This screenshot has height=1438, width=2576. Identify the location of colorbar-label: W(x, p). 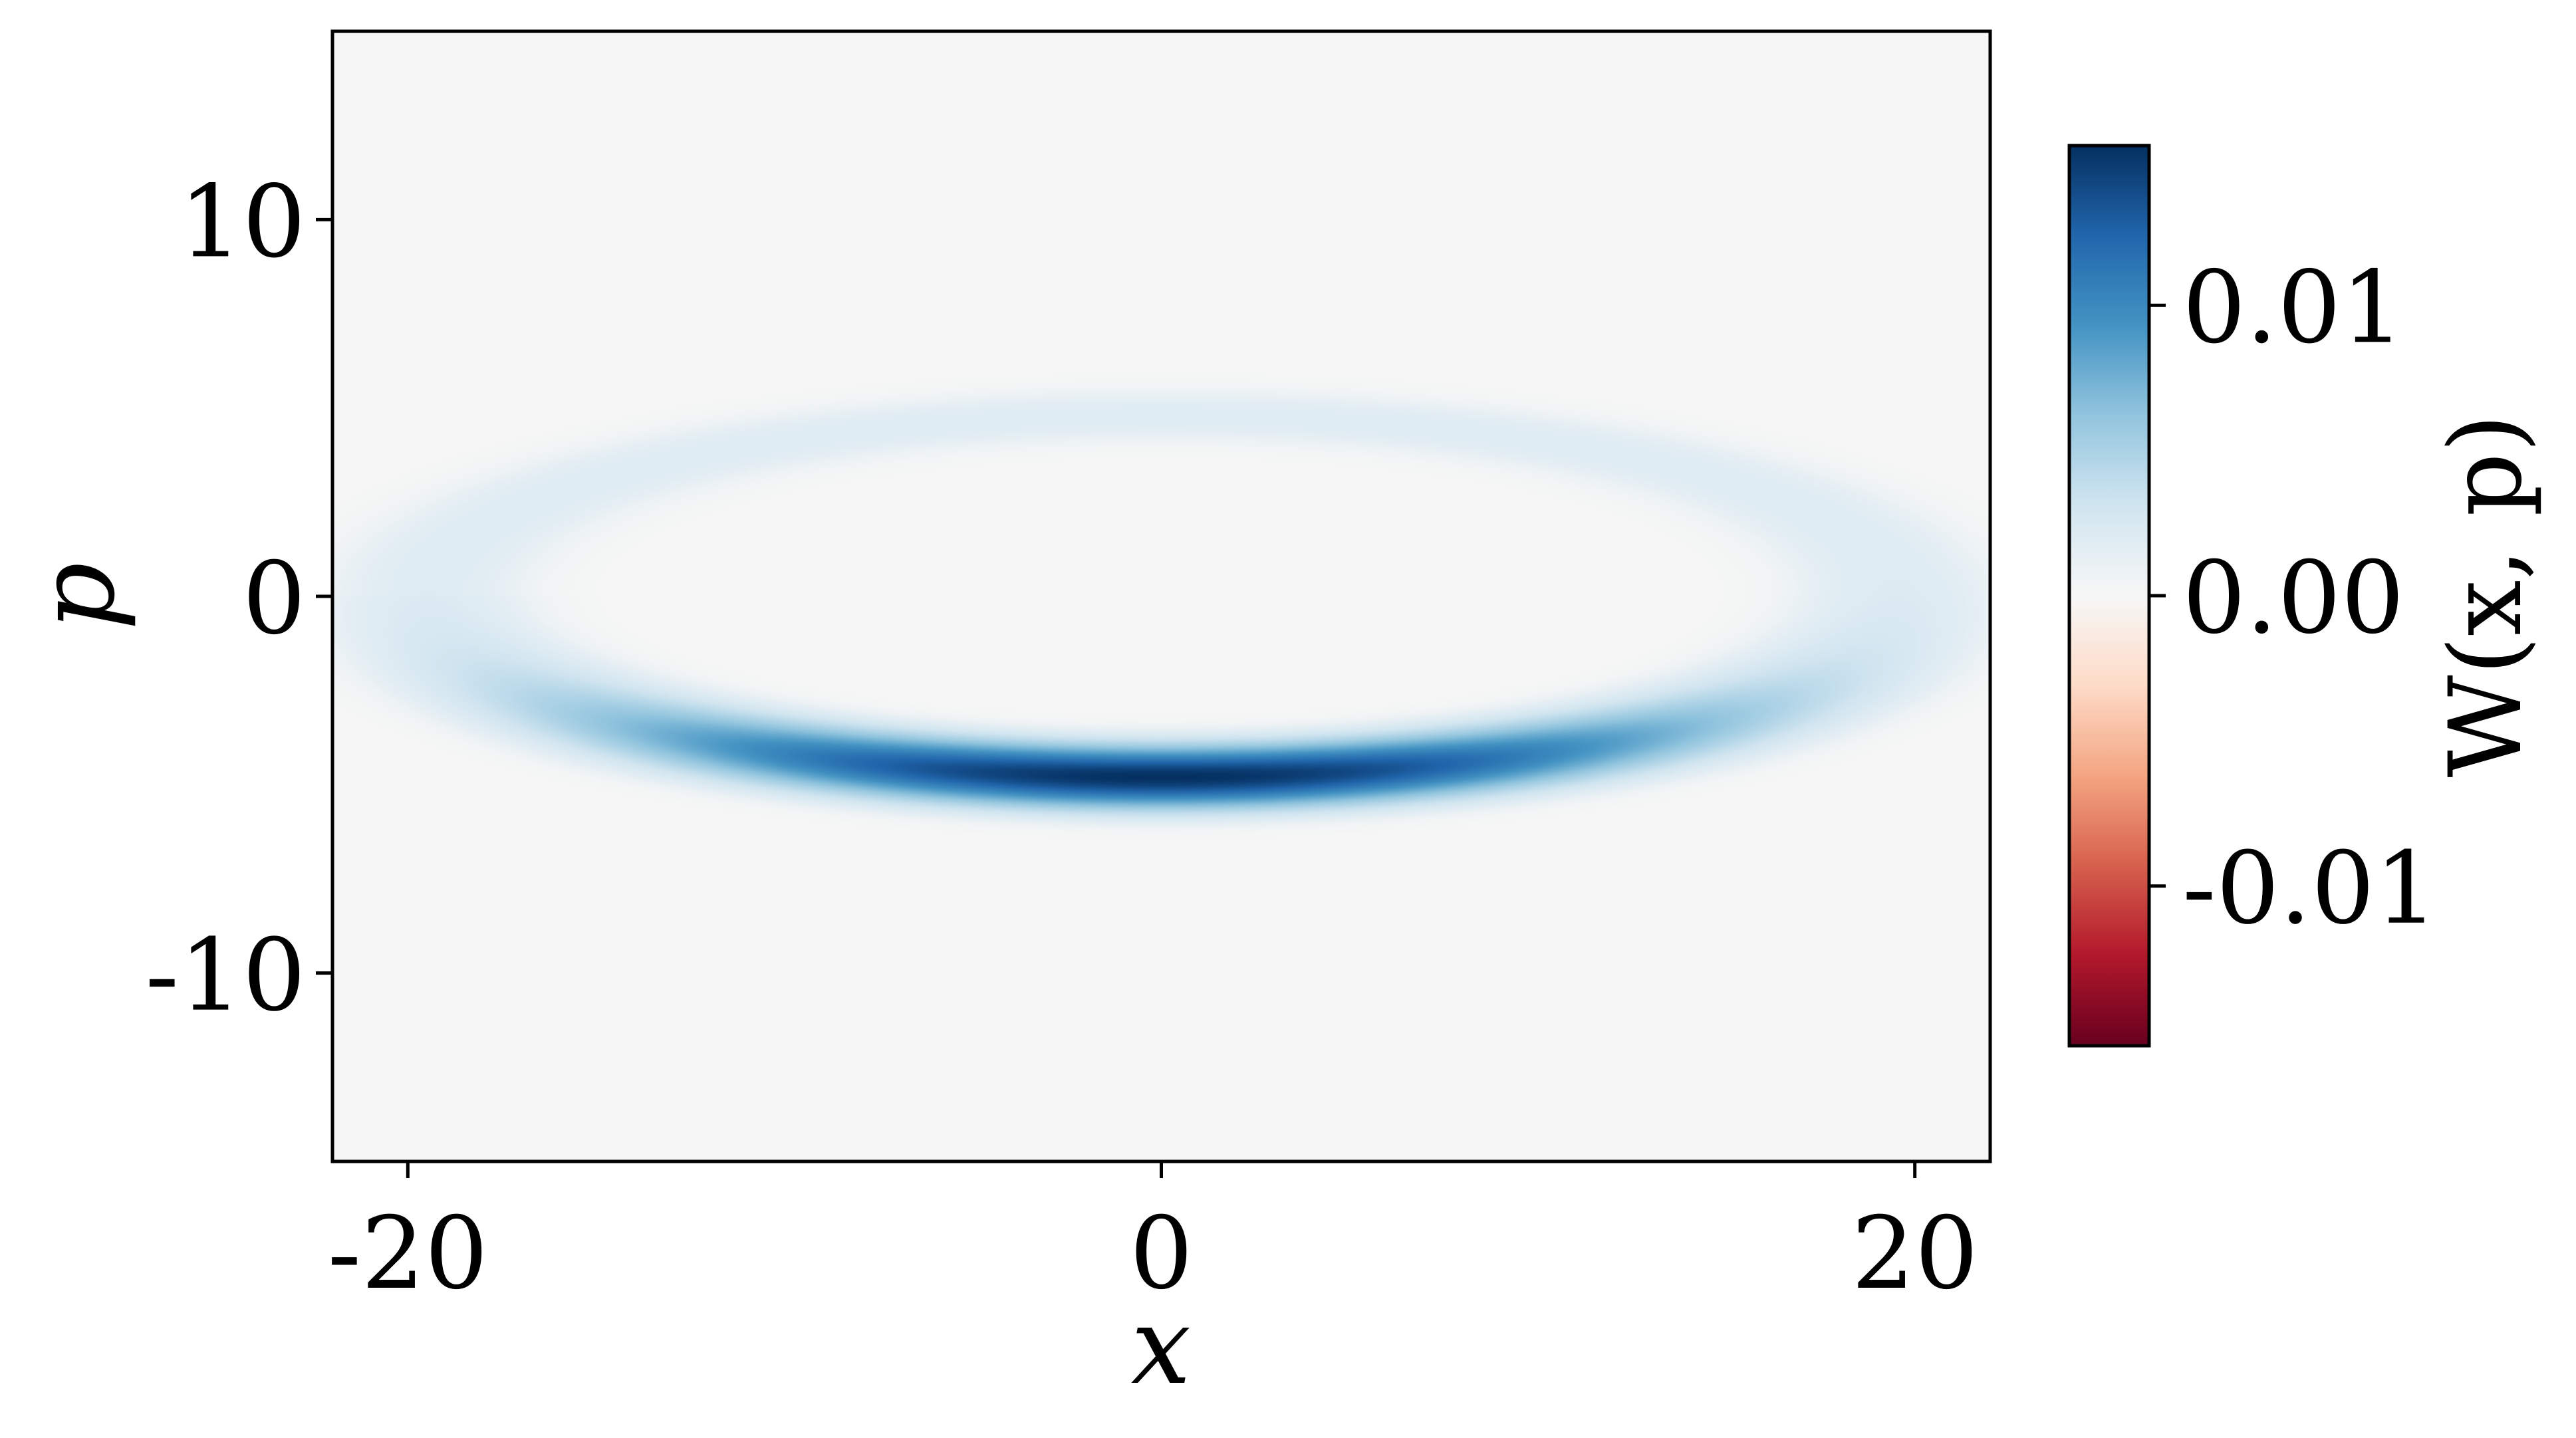
(2486, 595).